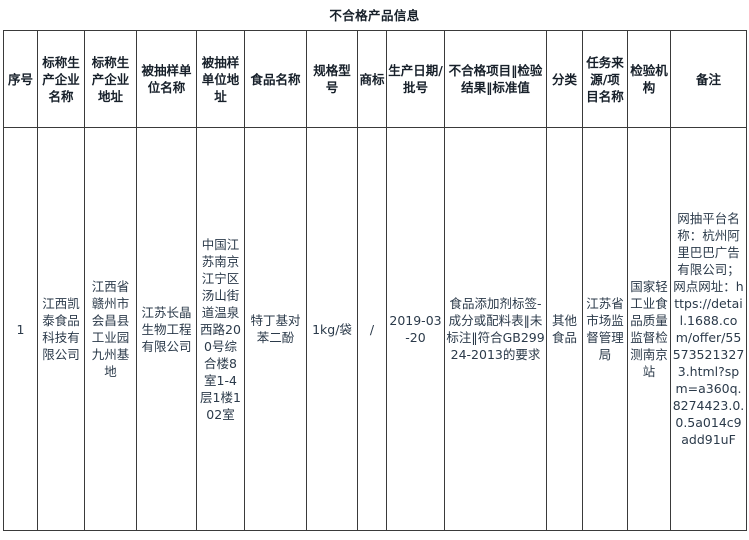 The width and height of the screenshot is (749, 540). Describe the element at coordinates (110, 79) in the screenshot. I see `column-header-producer-address: 标称生产企业地址` at that location.